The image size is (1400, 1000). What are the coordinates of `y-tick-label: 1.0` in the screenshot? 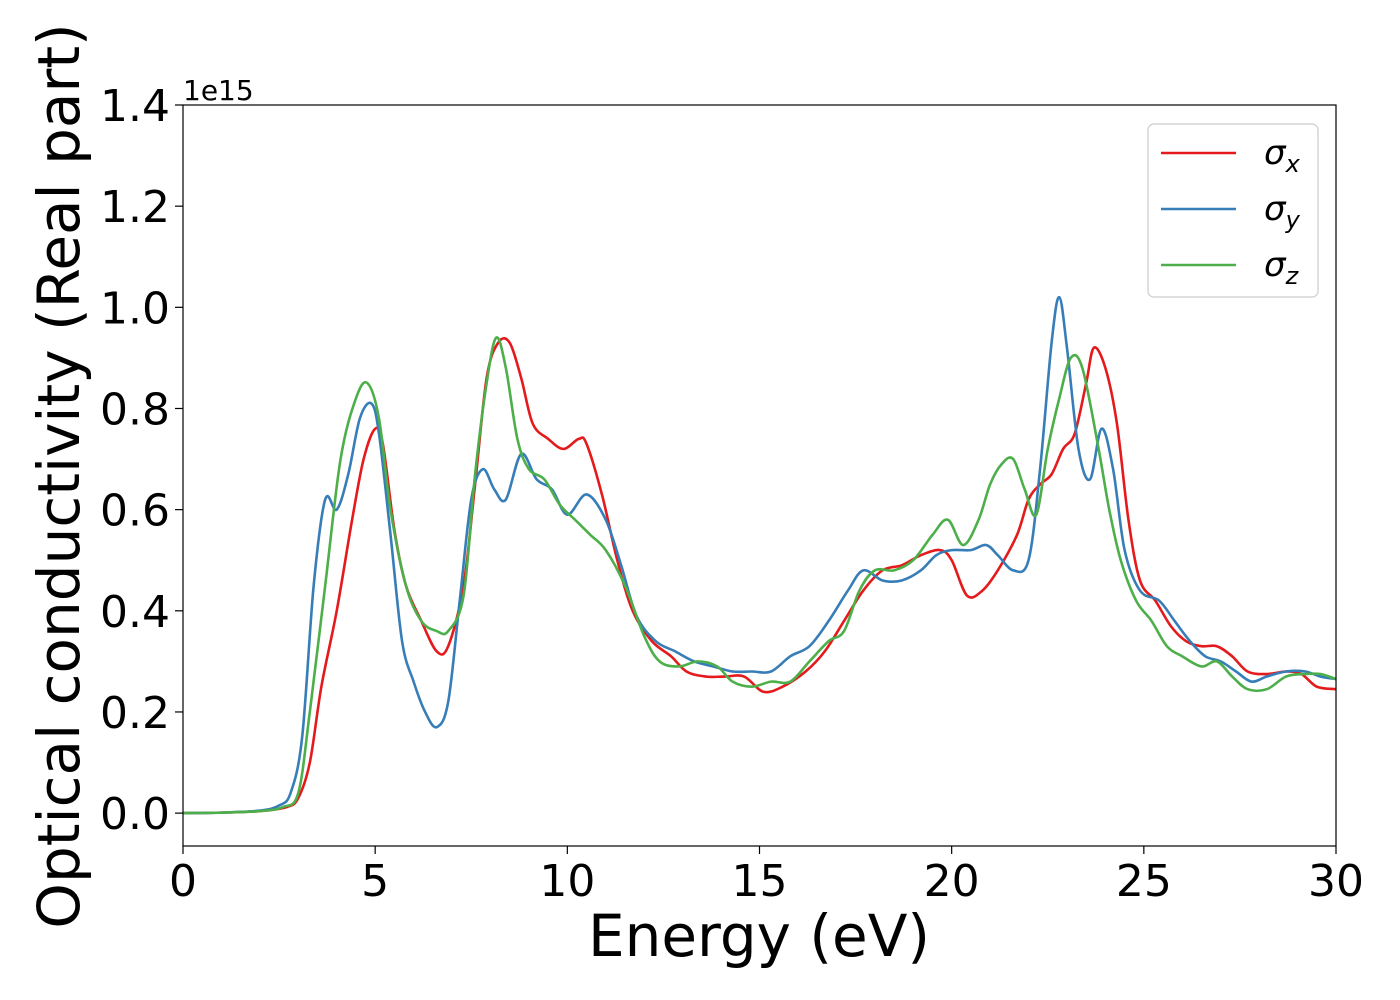 It's located at (135, 308).